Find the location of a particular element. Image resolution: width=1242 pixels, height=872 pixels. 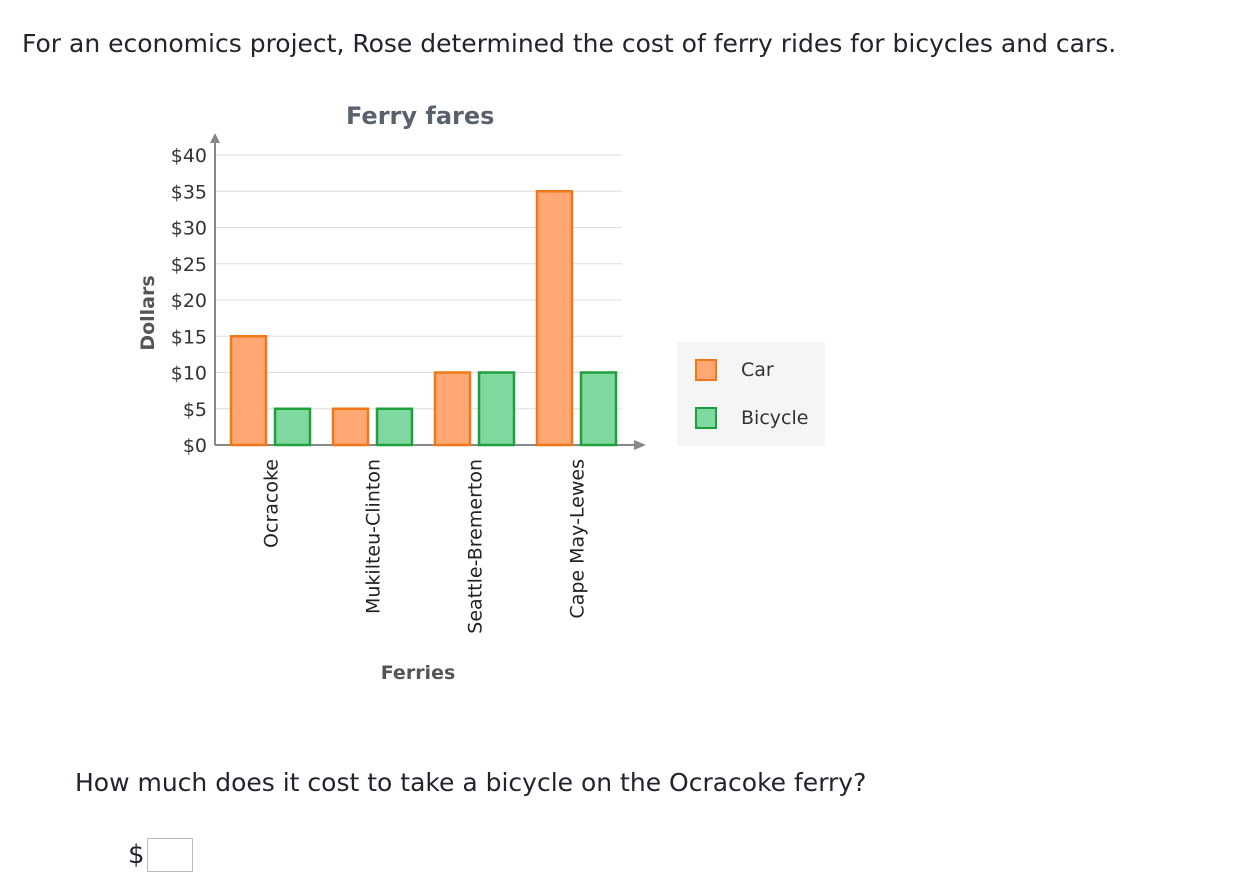

x-axis-label: Ferries is located at coordinates (418, 673).